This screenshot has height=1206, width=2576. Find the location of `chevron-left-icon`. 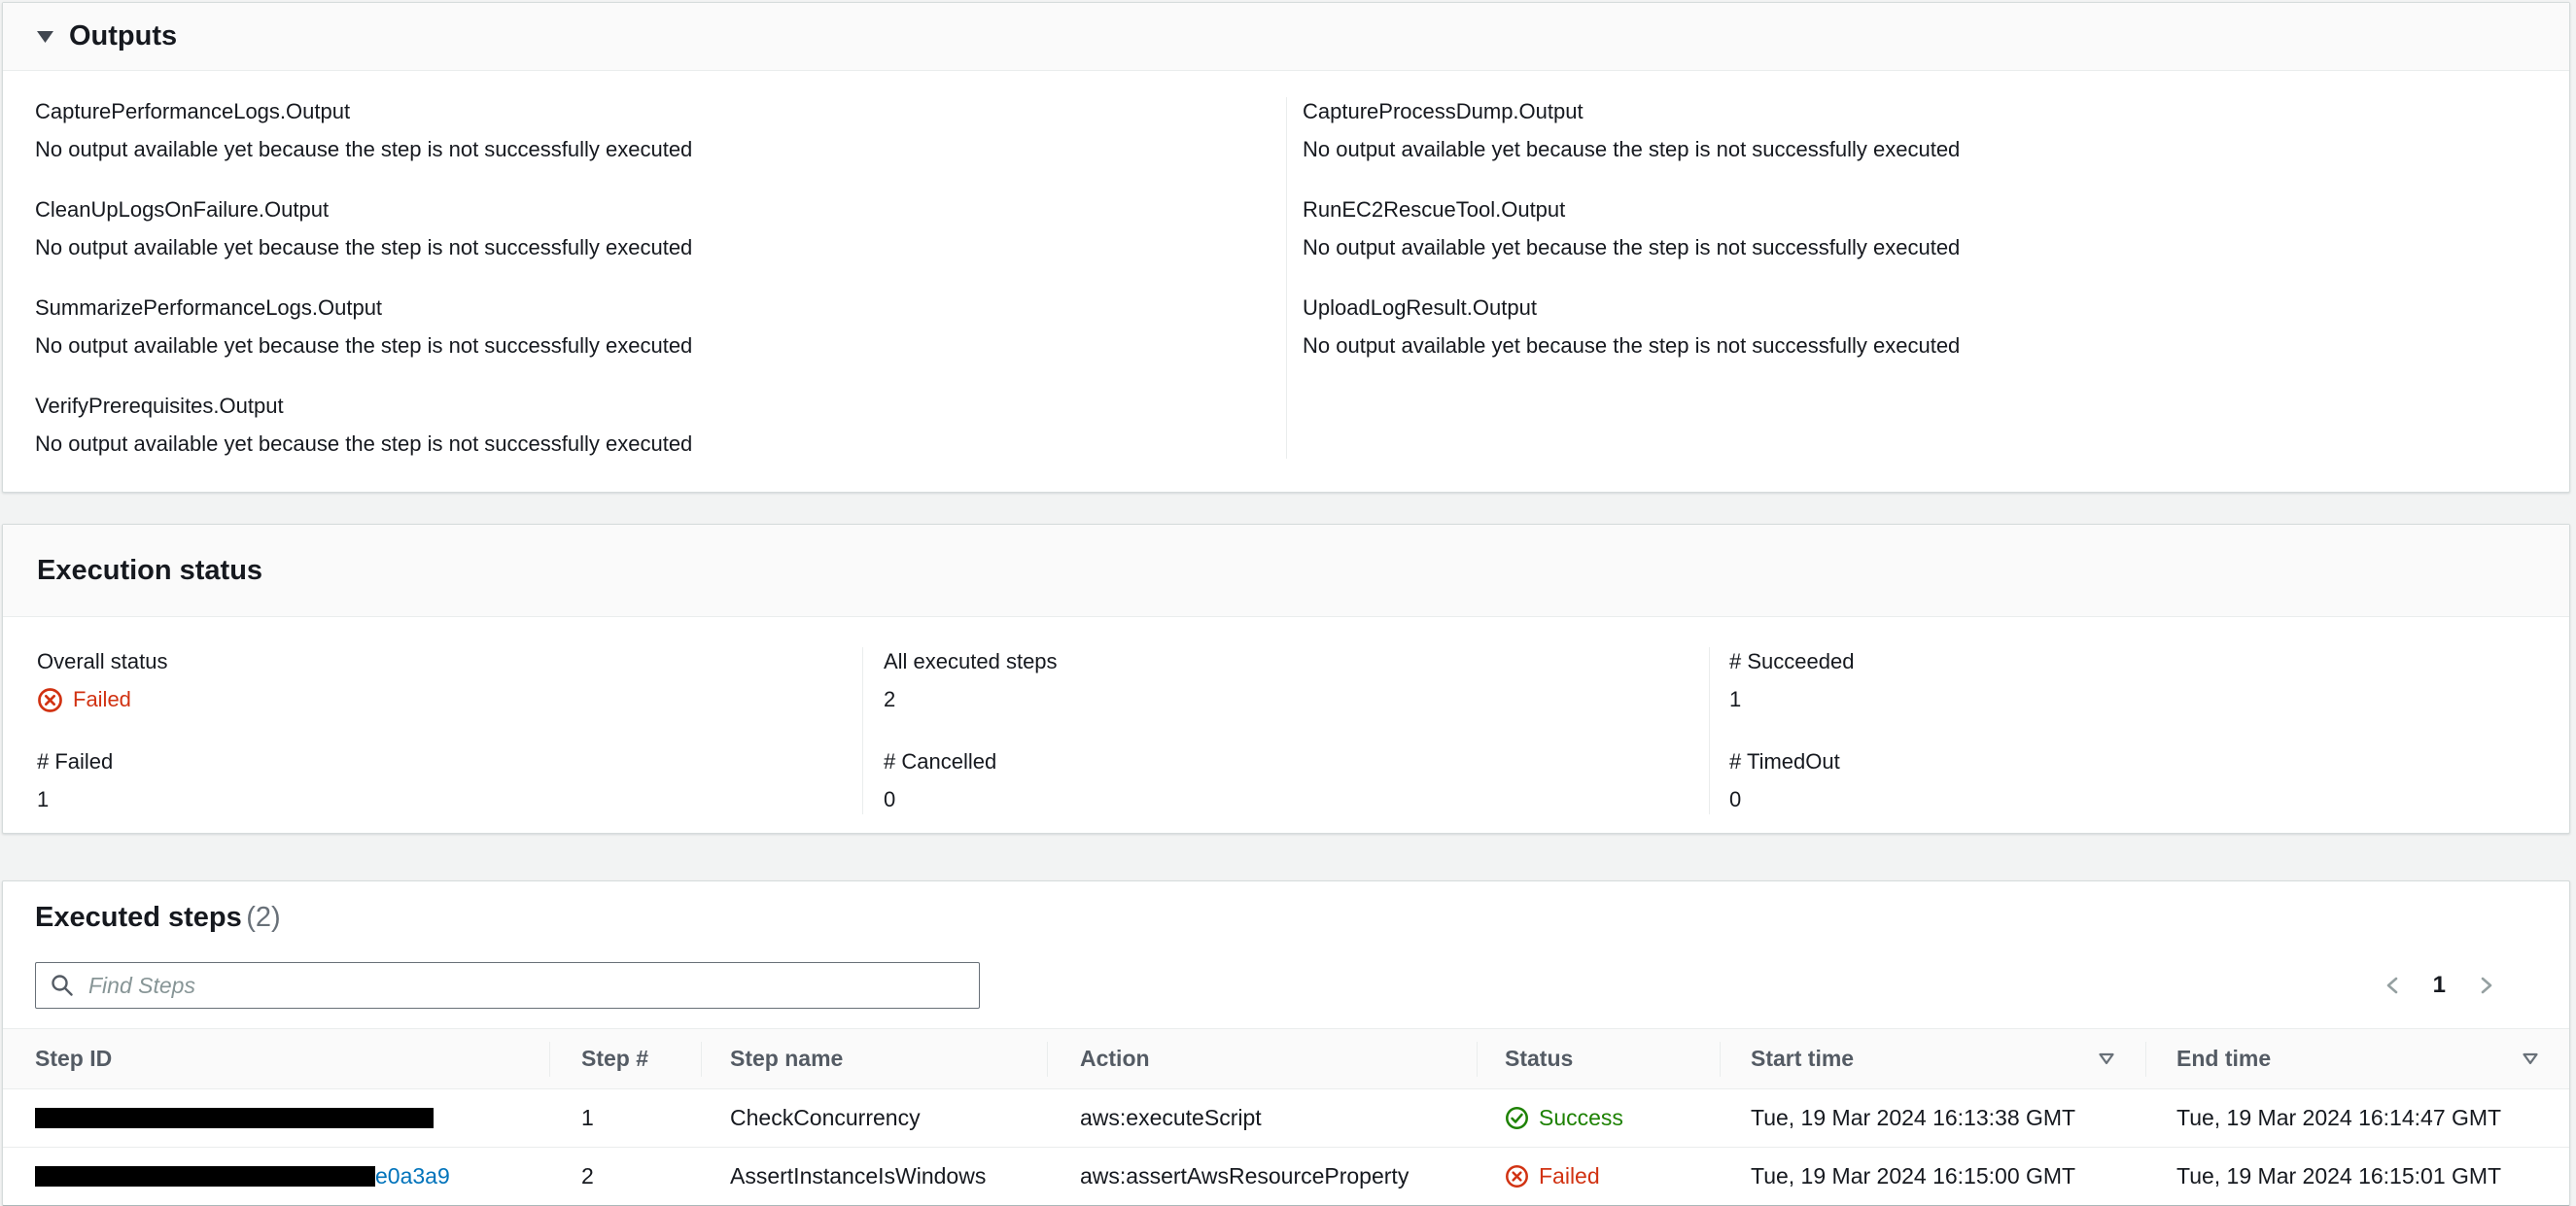

chevron-left-icon is located at coordinates (2391, 985).